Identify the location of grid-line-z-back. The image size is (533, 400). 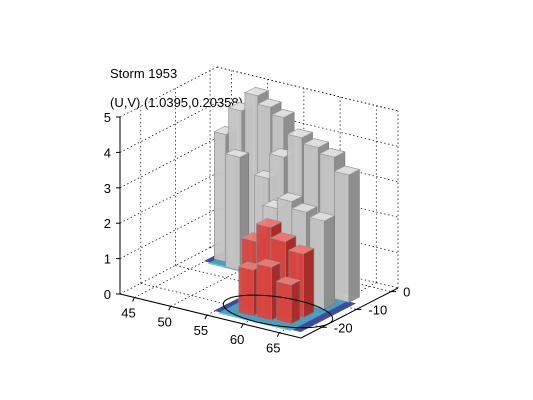
(307, 124).